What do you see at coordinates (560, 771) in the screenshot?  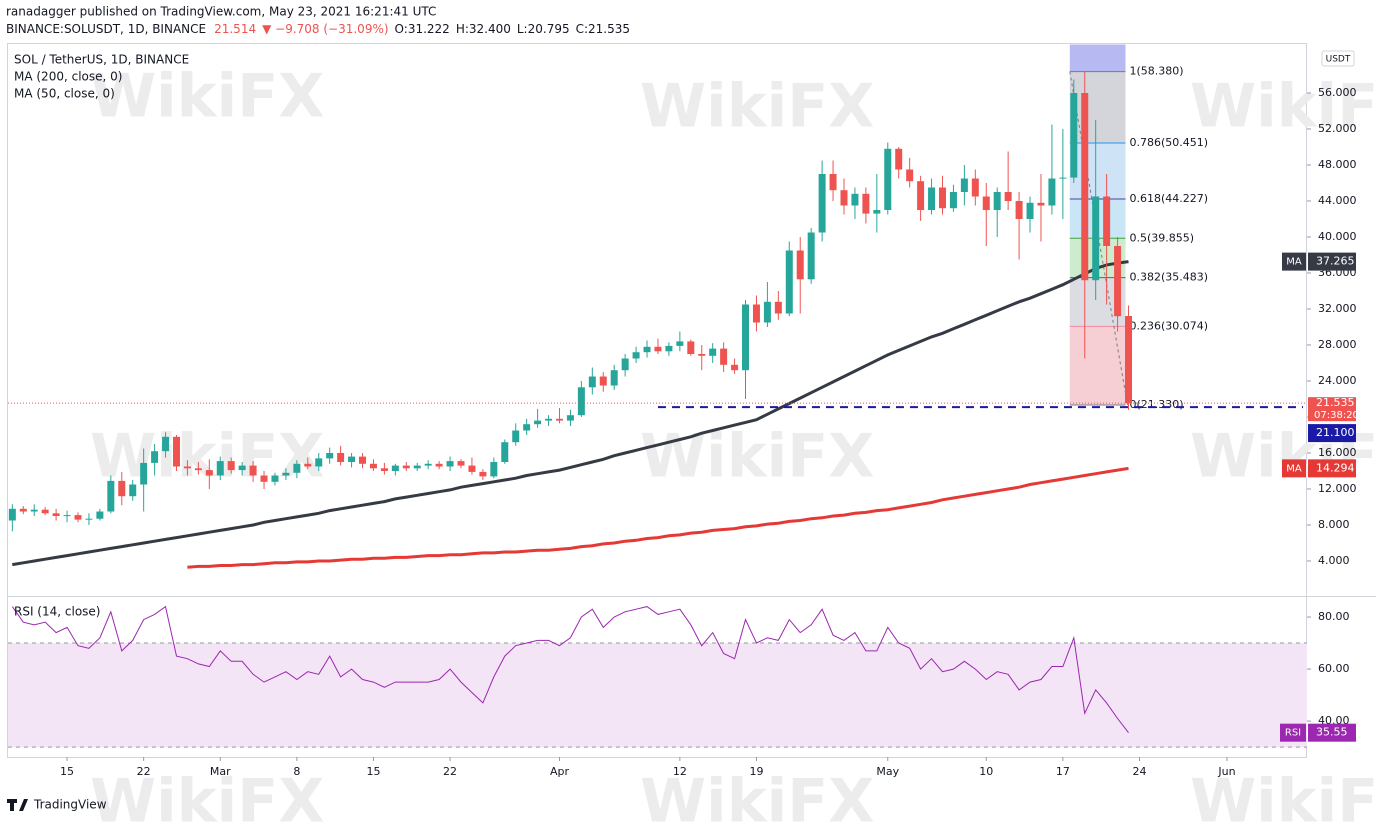 I see `x-tick-label: Apr` at bounding box center [560, 771].